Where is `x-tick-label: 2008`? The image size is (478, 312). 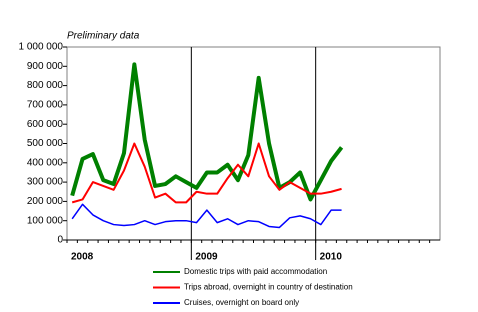 x-tick-label: 2008 is located at coordinates (82, 257).